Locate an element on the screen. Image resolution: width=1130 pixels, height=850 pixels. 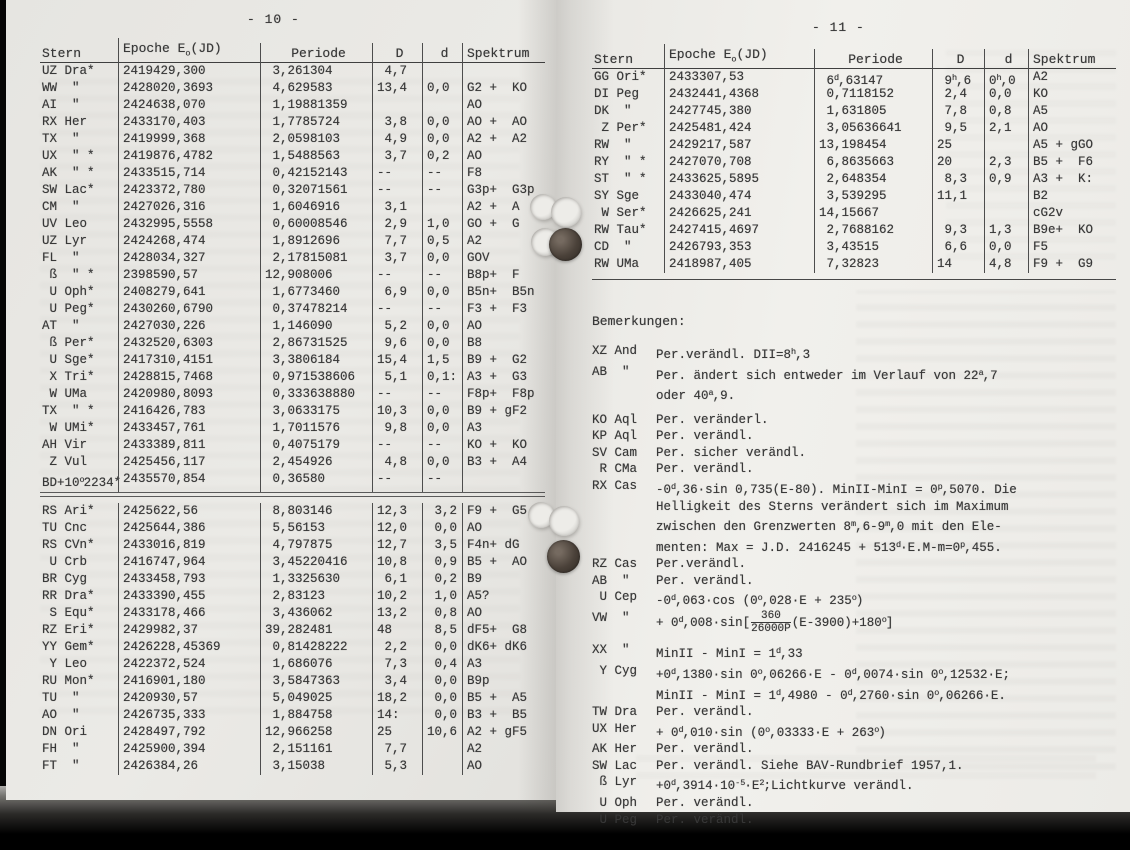
table-row: FL " 2428034,327 2,17815081 3,7 0,0 GOV is located at coordinates (292, 258).